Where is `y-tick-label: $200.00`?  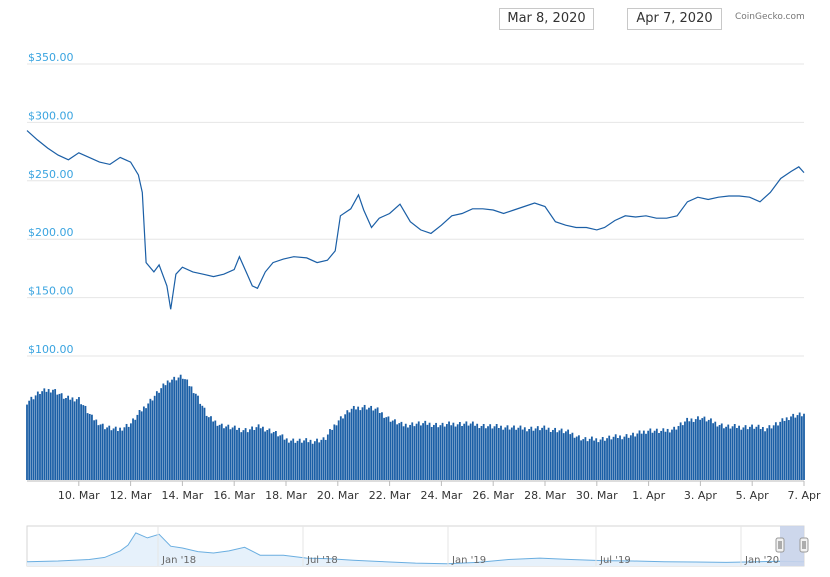 y-tick-label: $200.00 is located at coordinates (51, 232).